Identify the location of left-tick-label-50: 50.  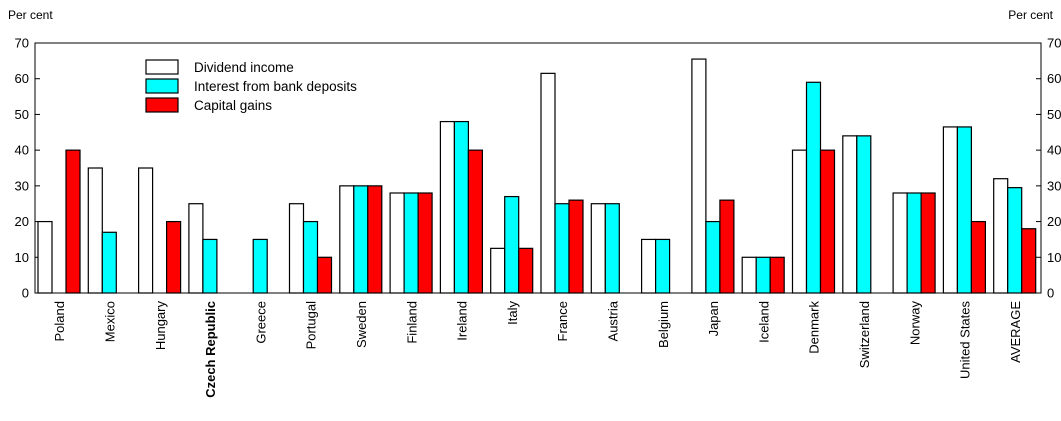
(22, 114).